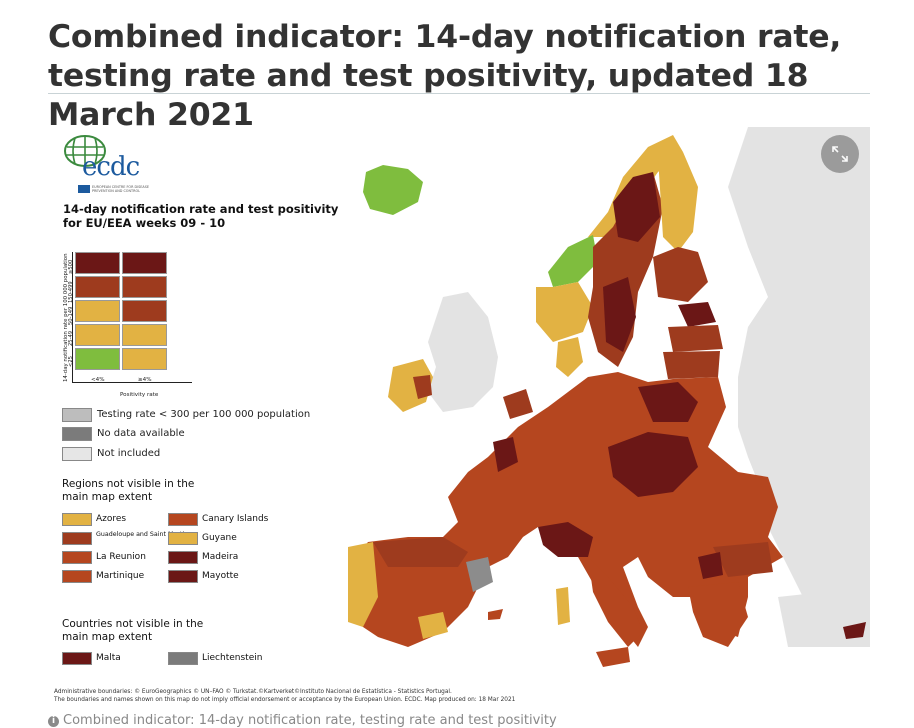  I want to click on region-spain-south-yellow, so click(433, 625).